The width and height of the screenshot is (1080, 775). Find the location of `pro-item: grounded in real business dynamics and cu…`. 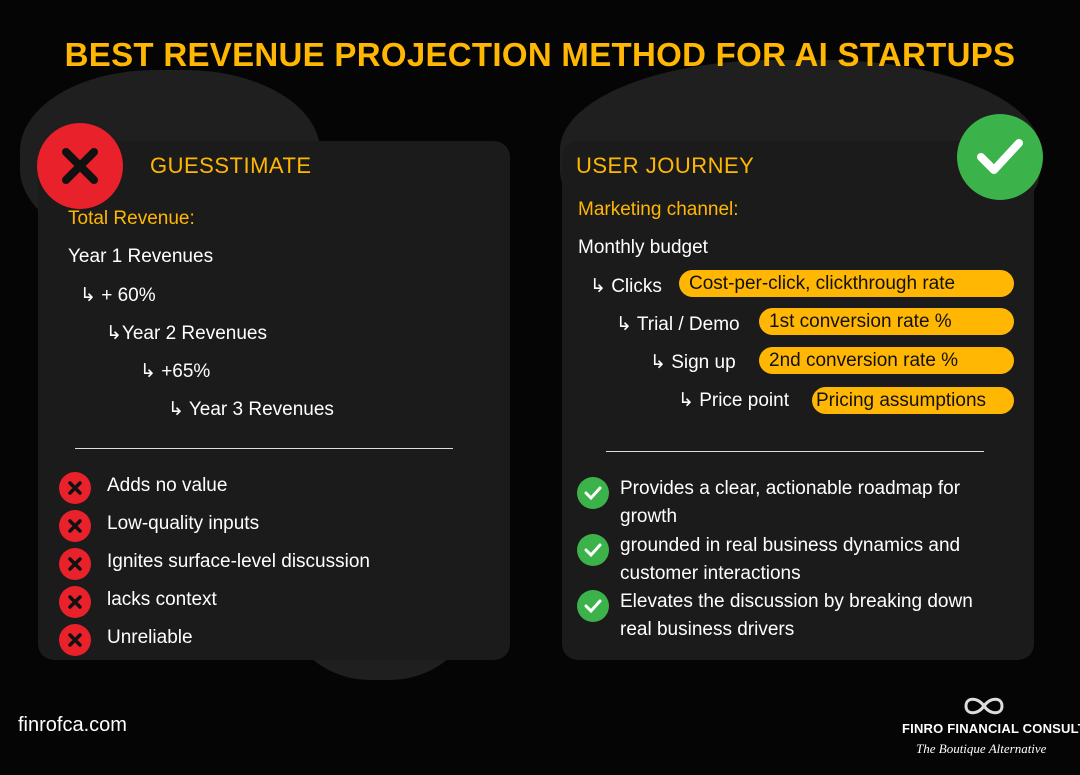

pro-item: grounded in real business dynamics and cu… is located at coordinates (790, 559).